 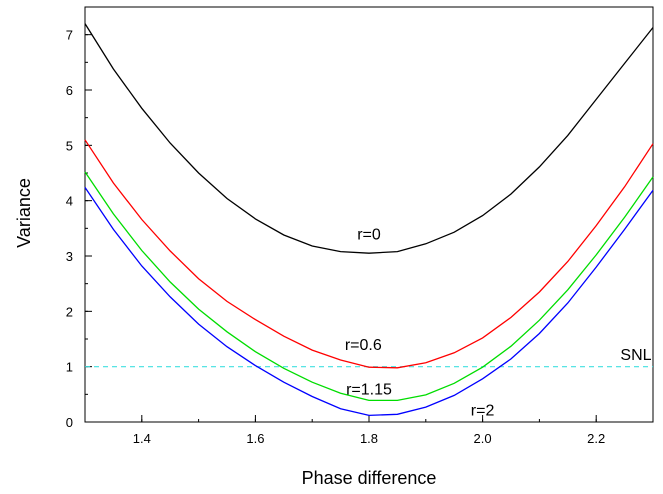 I want to click on y-tick-label: 6, so click(x=69, y=90).